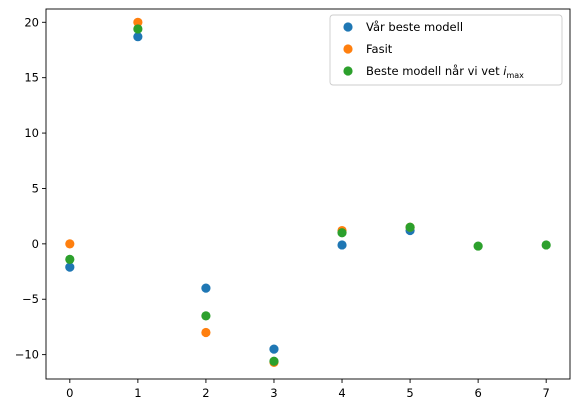  What do you see at coordinates (379, 49) in the screenshot?
I see `legend-label: Fasit` at bounding box center [379, 49].